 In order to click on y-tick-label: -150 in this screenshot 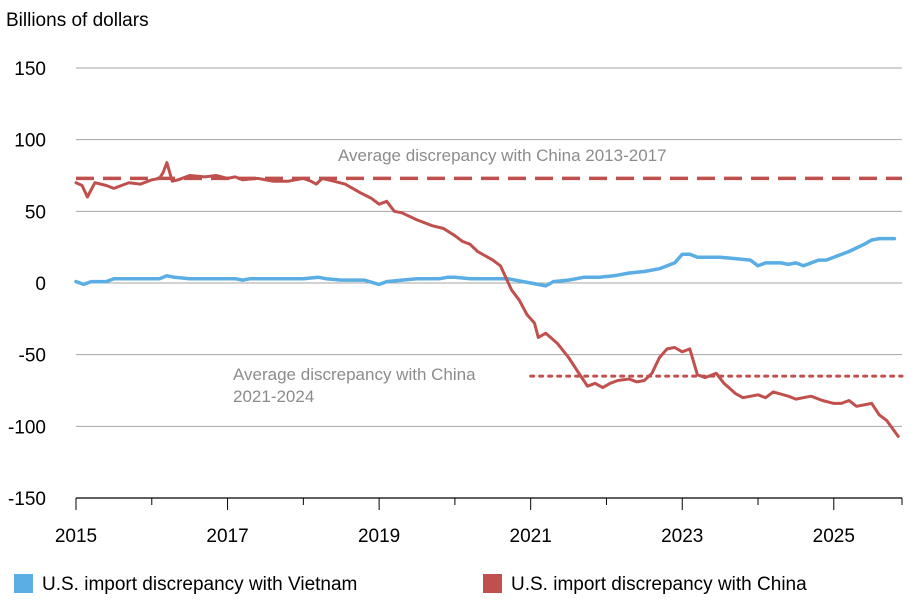, I will do `click(27, 499)`.